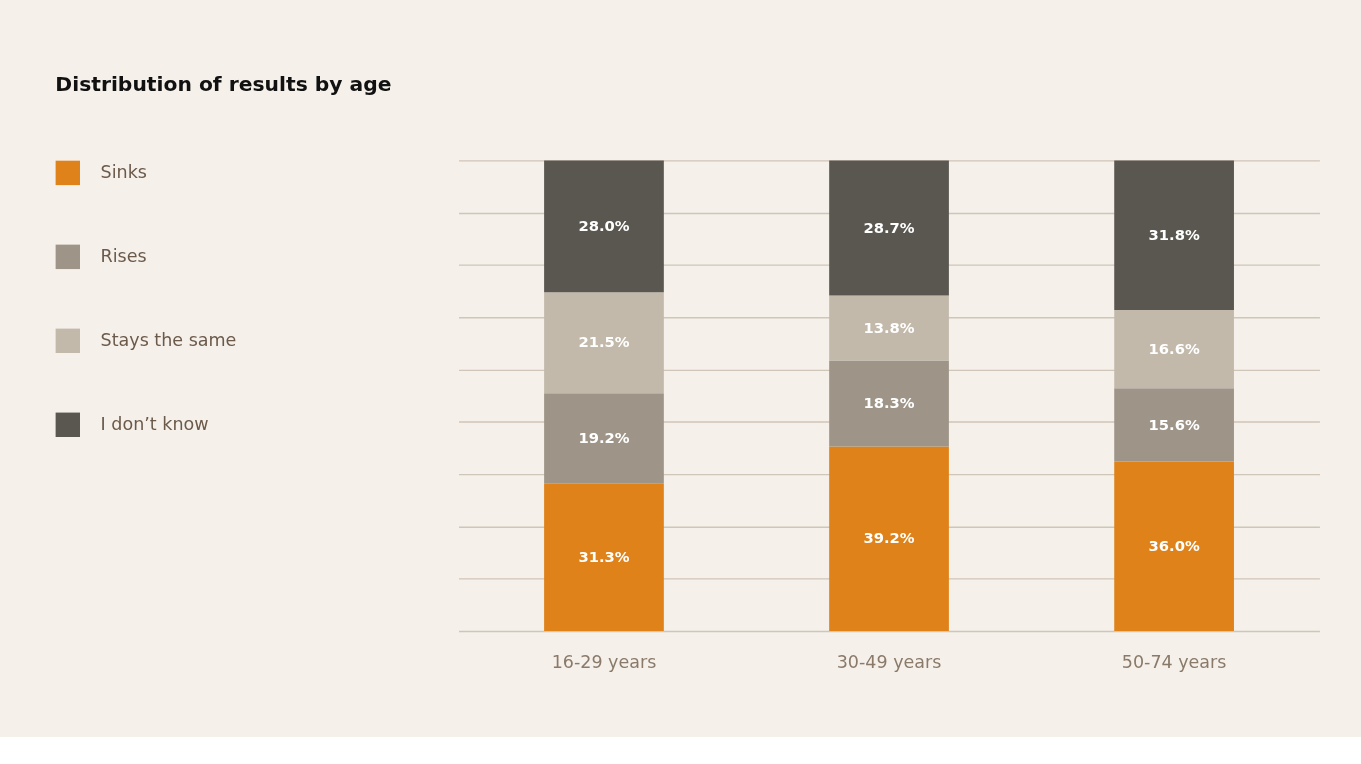 This screenshot has height=764, width=1361. Describe the element at coordinates (123, 256) in the screenshot. I see `legend-label: Rises` at that location.